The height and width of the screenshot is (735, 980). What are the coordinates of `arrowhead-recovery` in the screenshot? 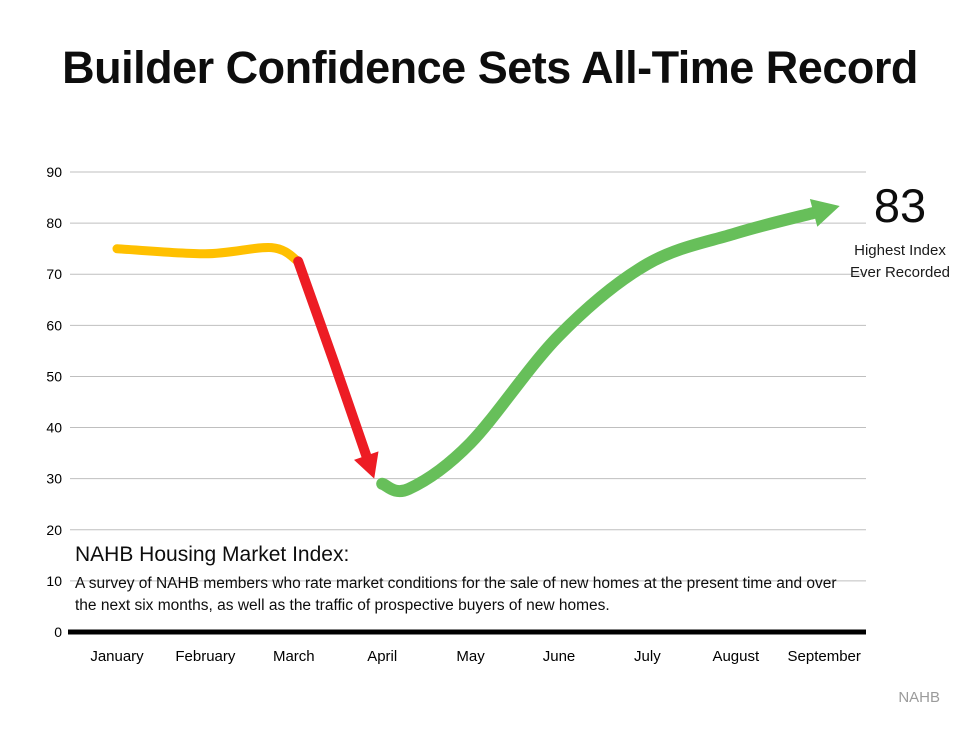 It's located at (824, 213).